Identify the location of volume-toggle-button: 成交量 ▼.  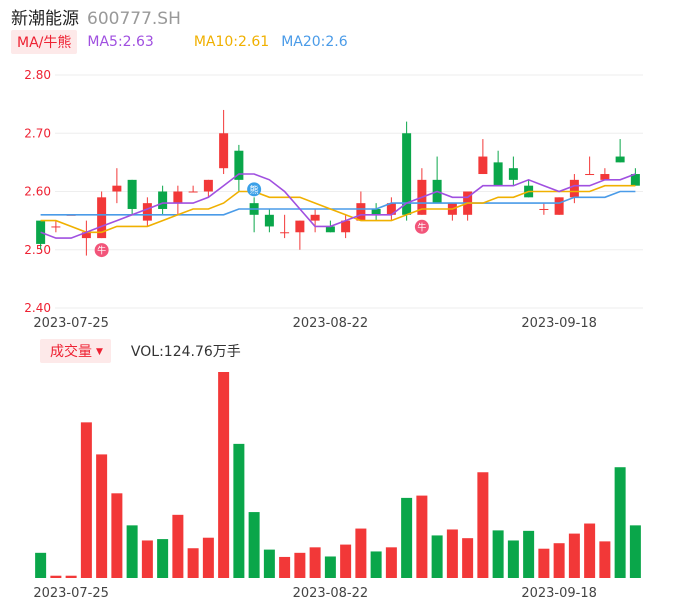
(75, 351).